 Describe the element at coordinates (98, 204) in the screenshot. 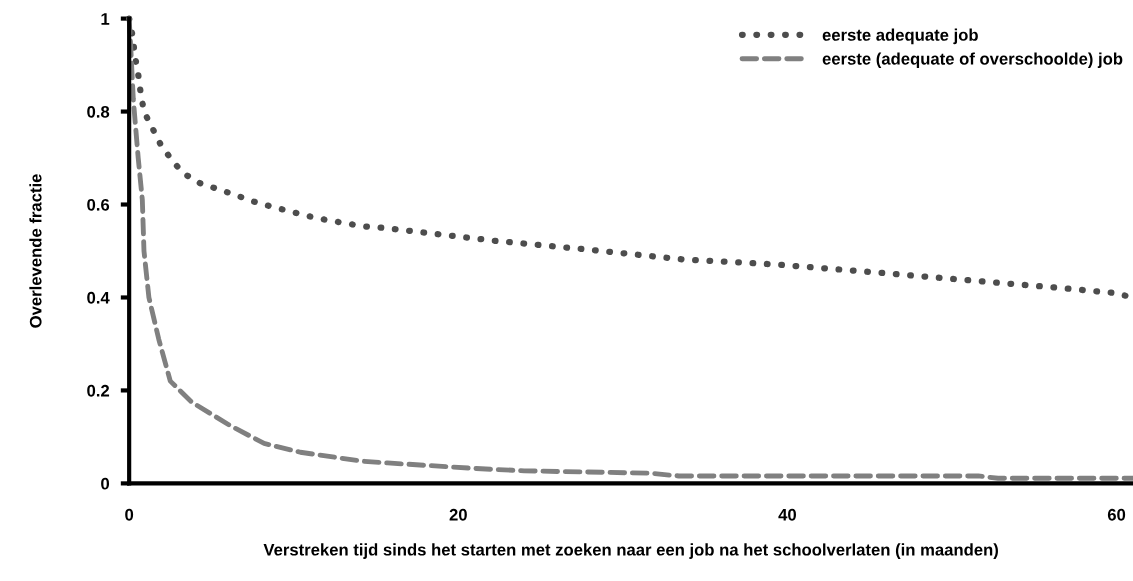

I see `y-tick-label: 0.6` at that location.